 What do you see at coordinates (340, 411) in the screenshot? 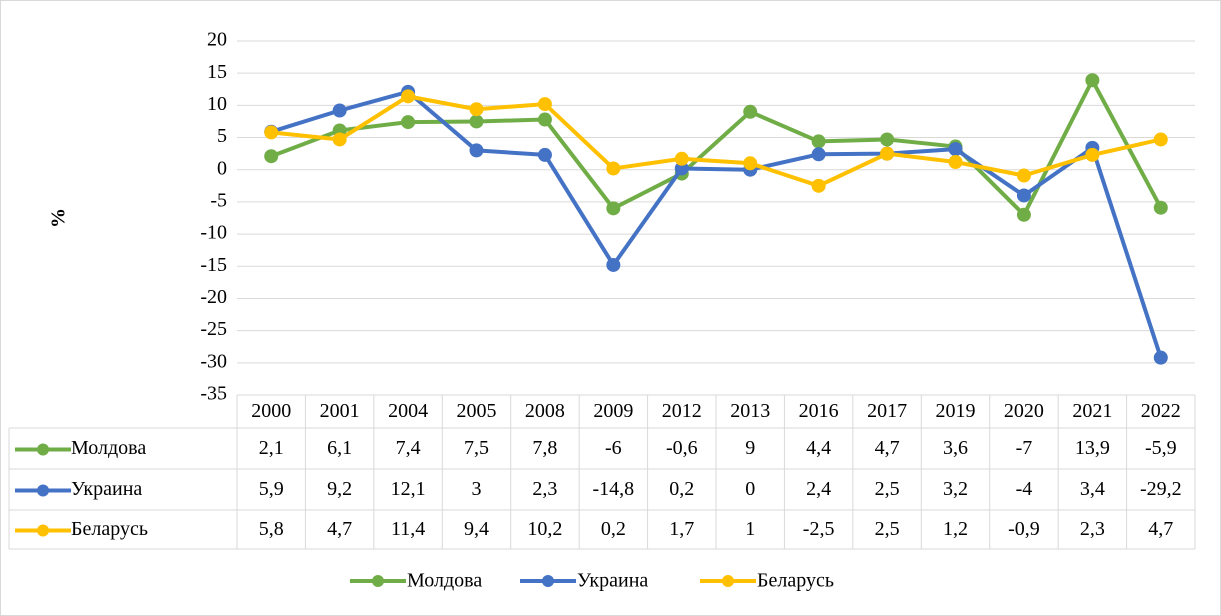
I see `x-tick-label: 2001` at bounding box center [340, 411].